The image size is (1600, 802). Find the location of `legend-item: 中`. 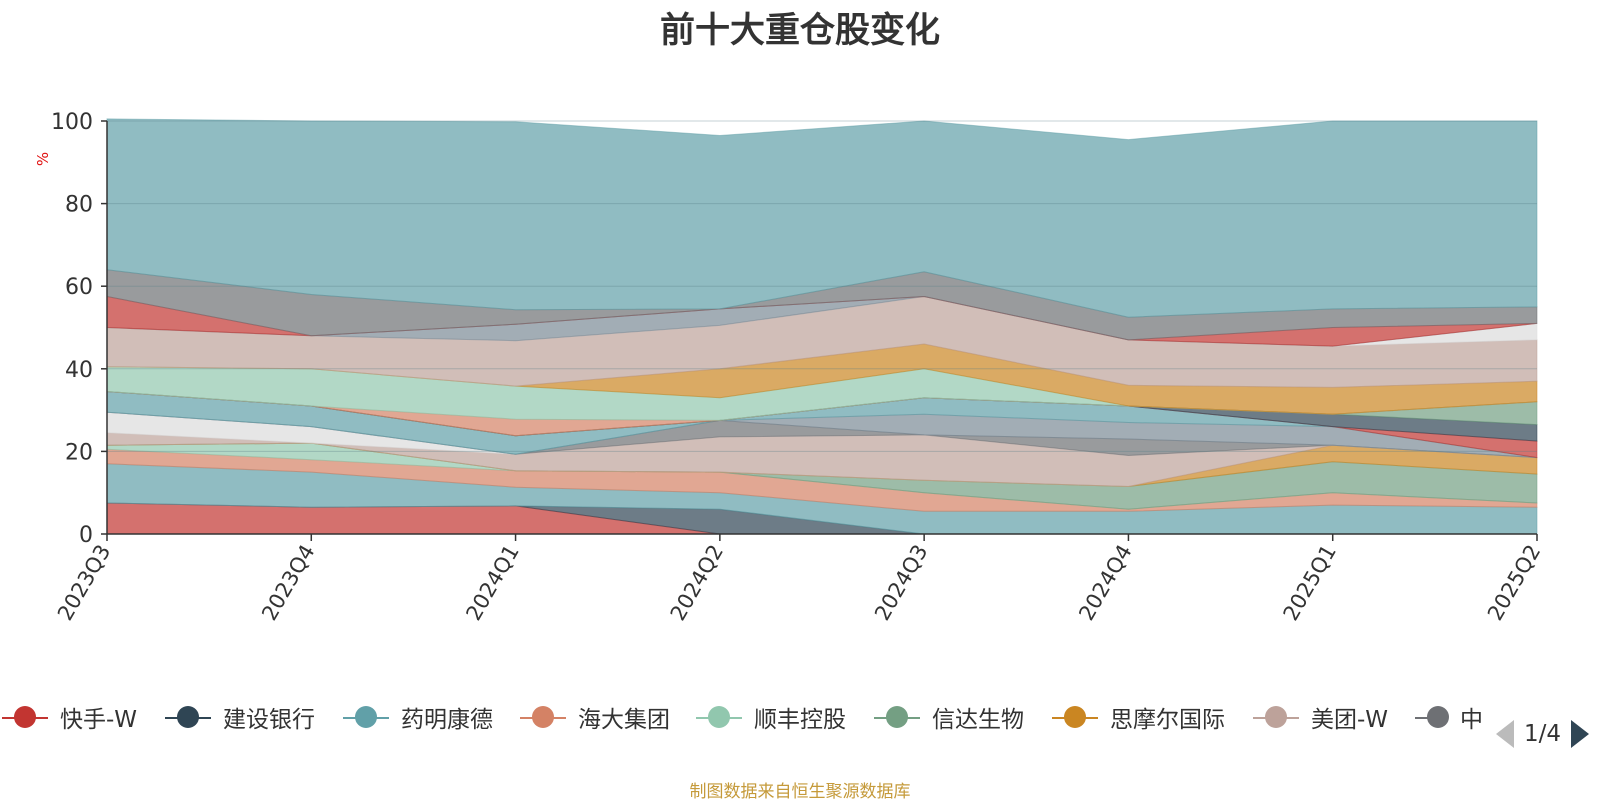

legend-item: 中 is located at coordinates (1448, 717).